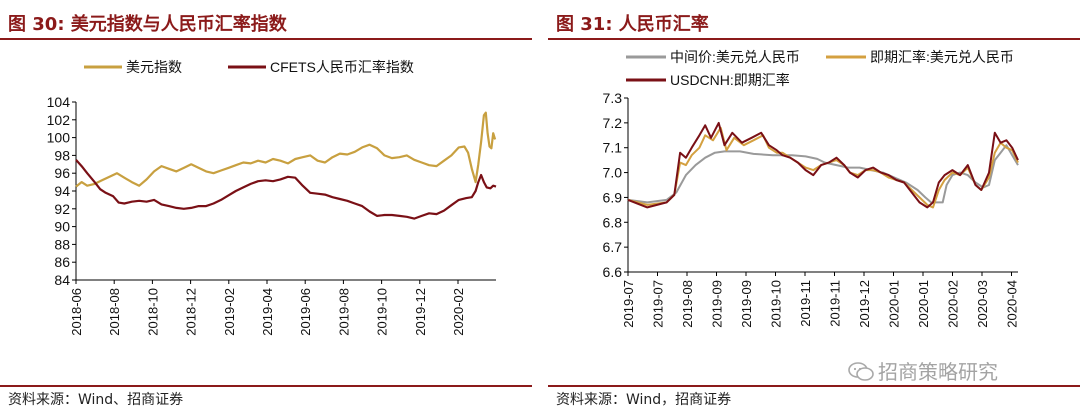  Describe the element at coordinates (613, 98) in the screenshot. I see `y-tick-label: 7.3` at that location.